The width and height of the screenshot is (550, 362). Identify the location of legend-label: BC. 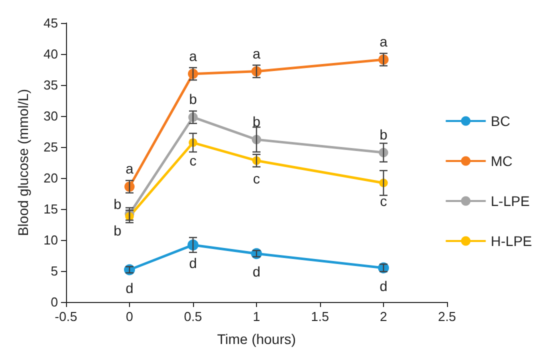
(500, 121).